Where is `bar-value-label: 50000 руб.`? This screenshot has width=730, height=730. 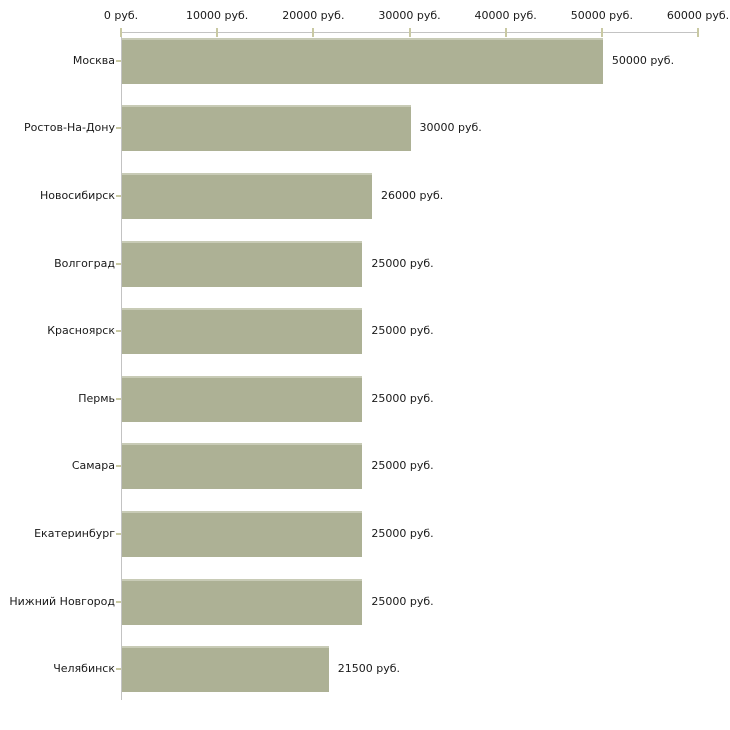 bar-value-label: 50000 руб. is located at coordinates (643, 60).